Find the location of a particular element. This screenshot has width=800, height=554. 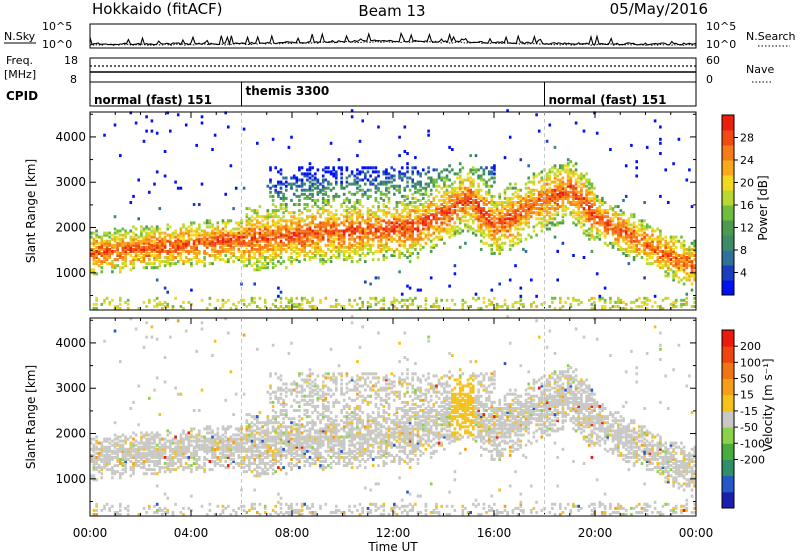

power-colorbar-tick-label: 4 is located at coordinates (743, 273).